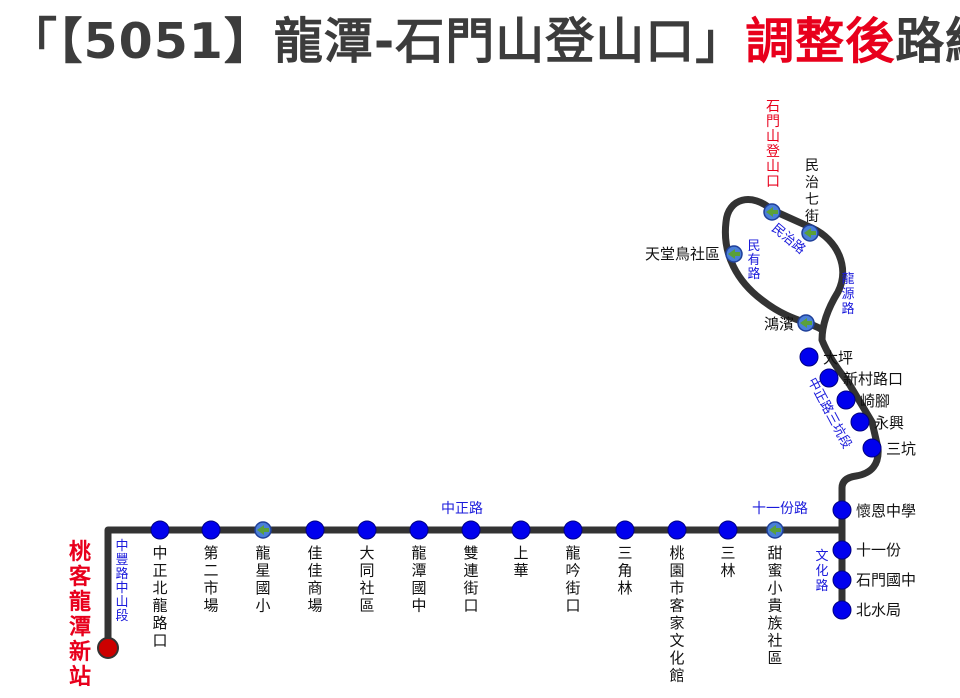  What do you see at coordinates (809, 357) in the screenshot?
I see `stop-大坪` at bounding box center [809, 357].